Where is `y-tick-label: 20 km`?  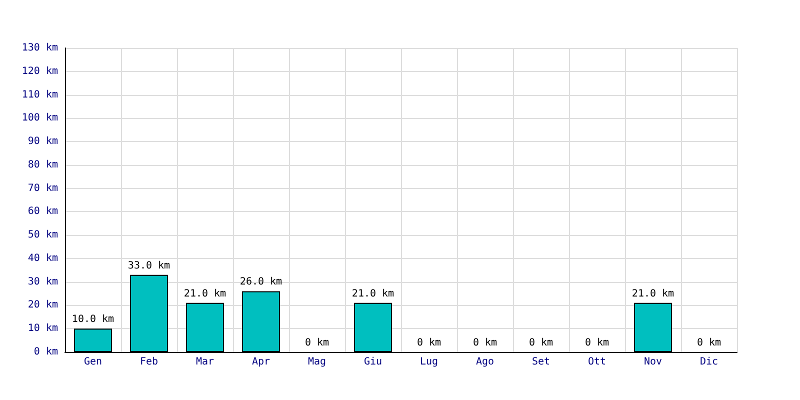
y-tick-label: 20 km is located at coordinates (43, 305).